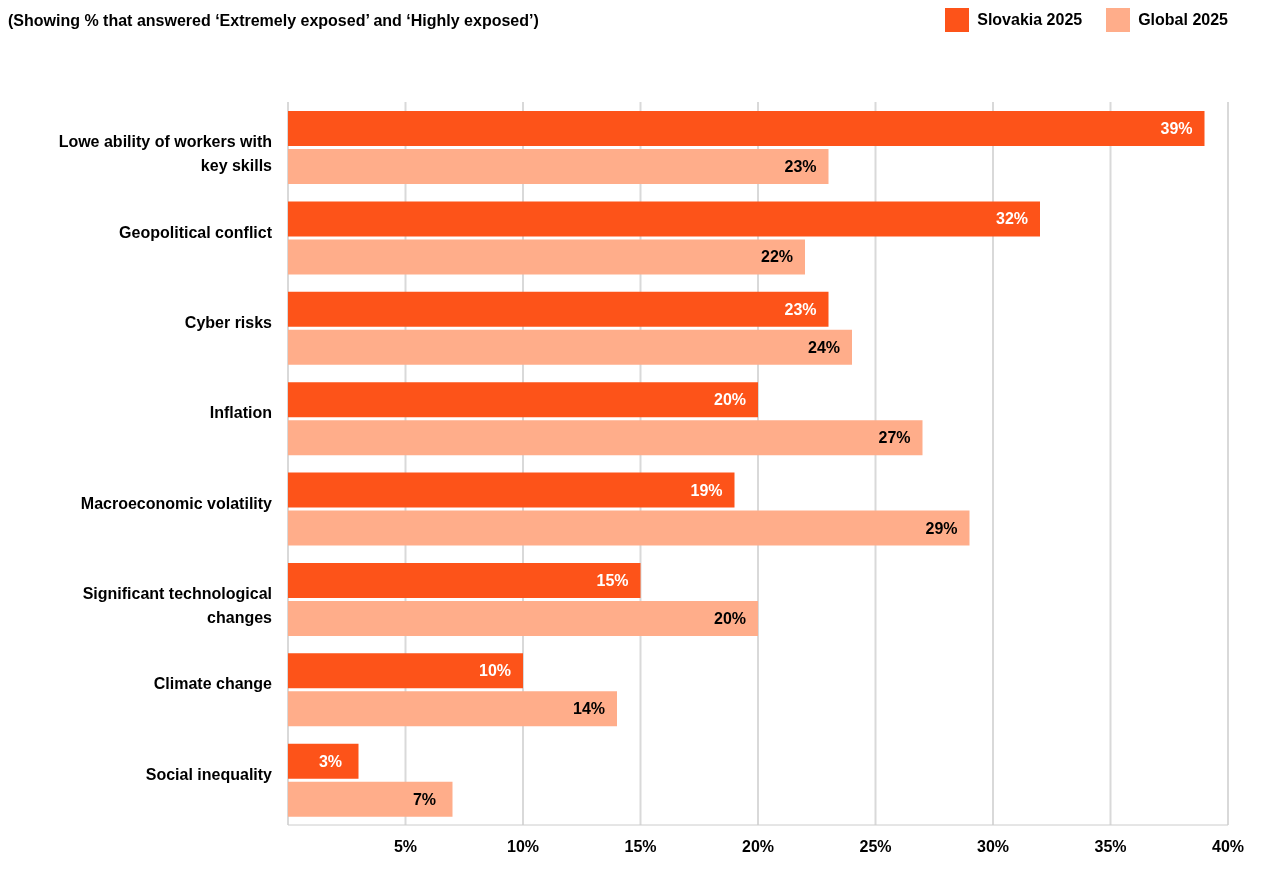 The width and height of the screenshot is (1264, 878). I want to click on data-label: 19%, so click(706, 490).